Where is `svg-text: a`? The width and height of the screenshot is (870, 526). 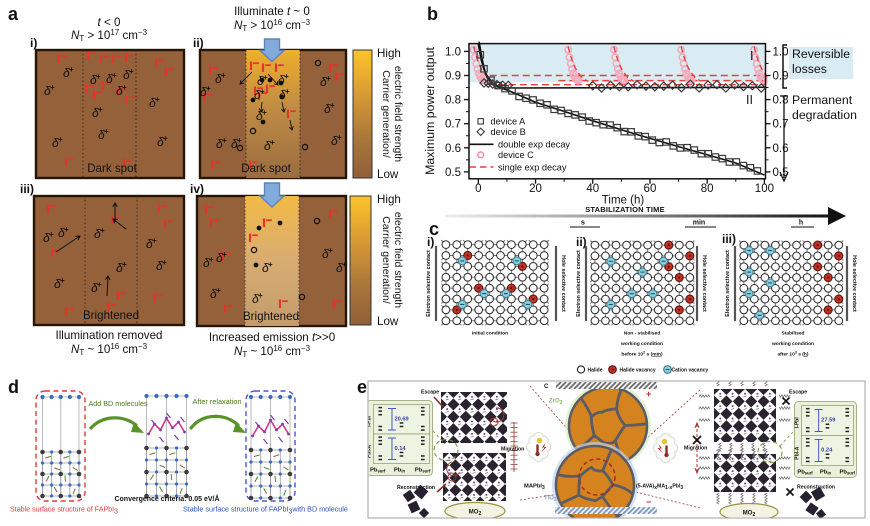 svg-text: a is located at coordinates (13, 14).